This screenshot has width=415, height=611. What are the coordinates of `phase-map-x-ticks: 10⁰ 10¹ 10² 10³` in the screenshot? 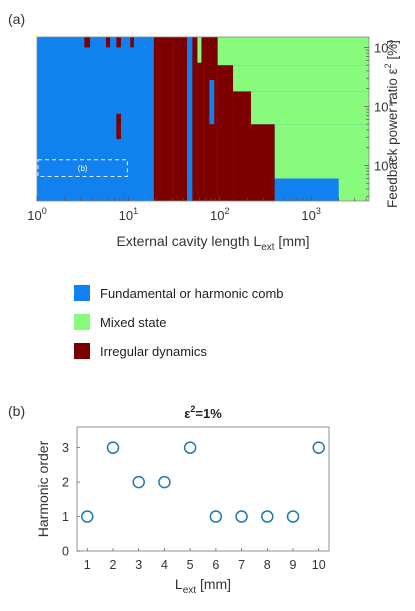 It's located at (197, 209).